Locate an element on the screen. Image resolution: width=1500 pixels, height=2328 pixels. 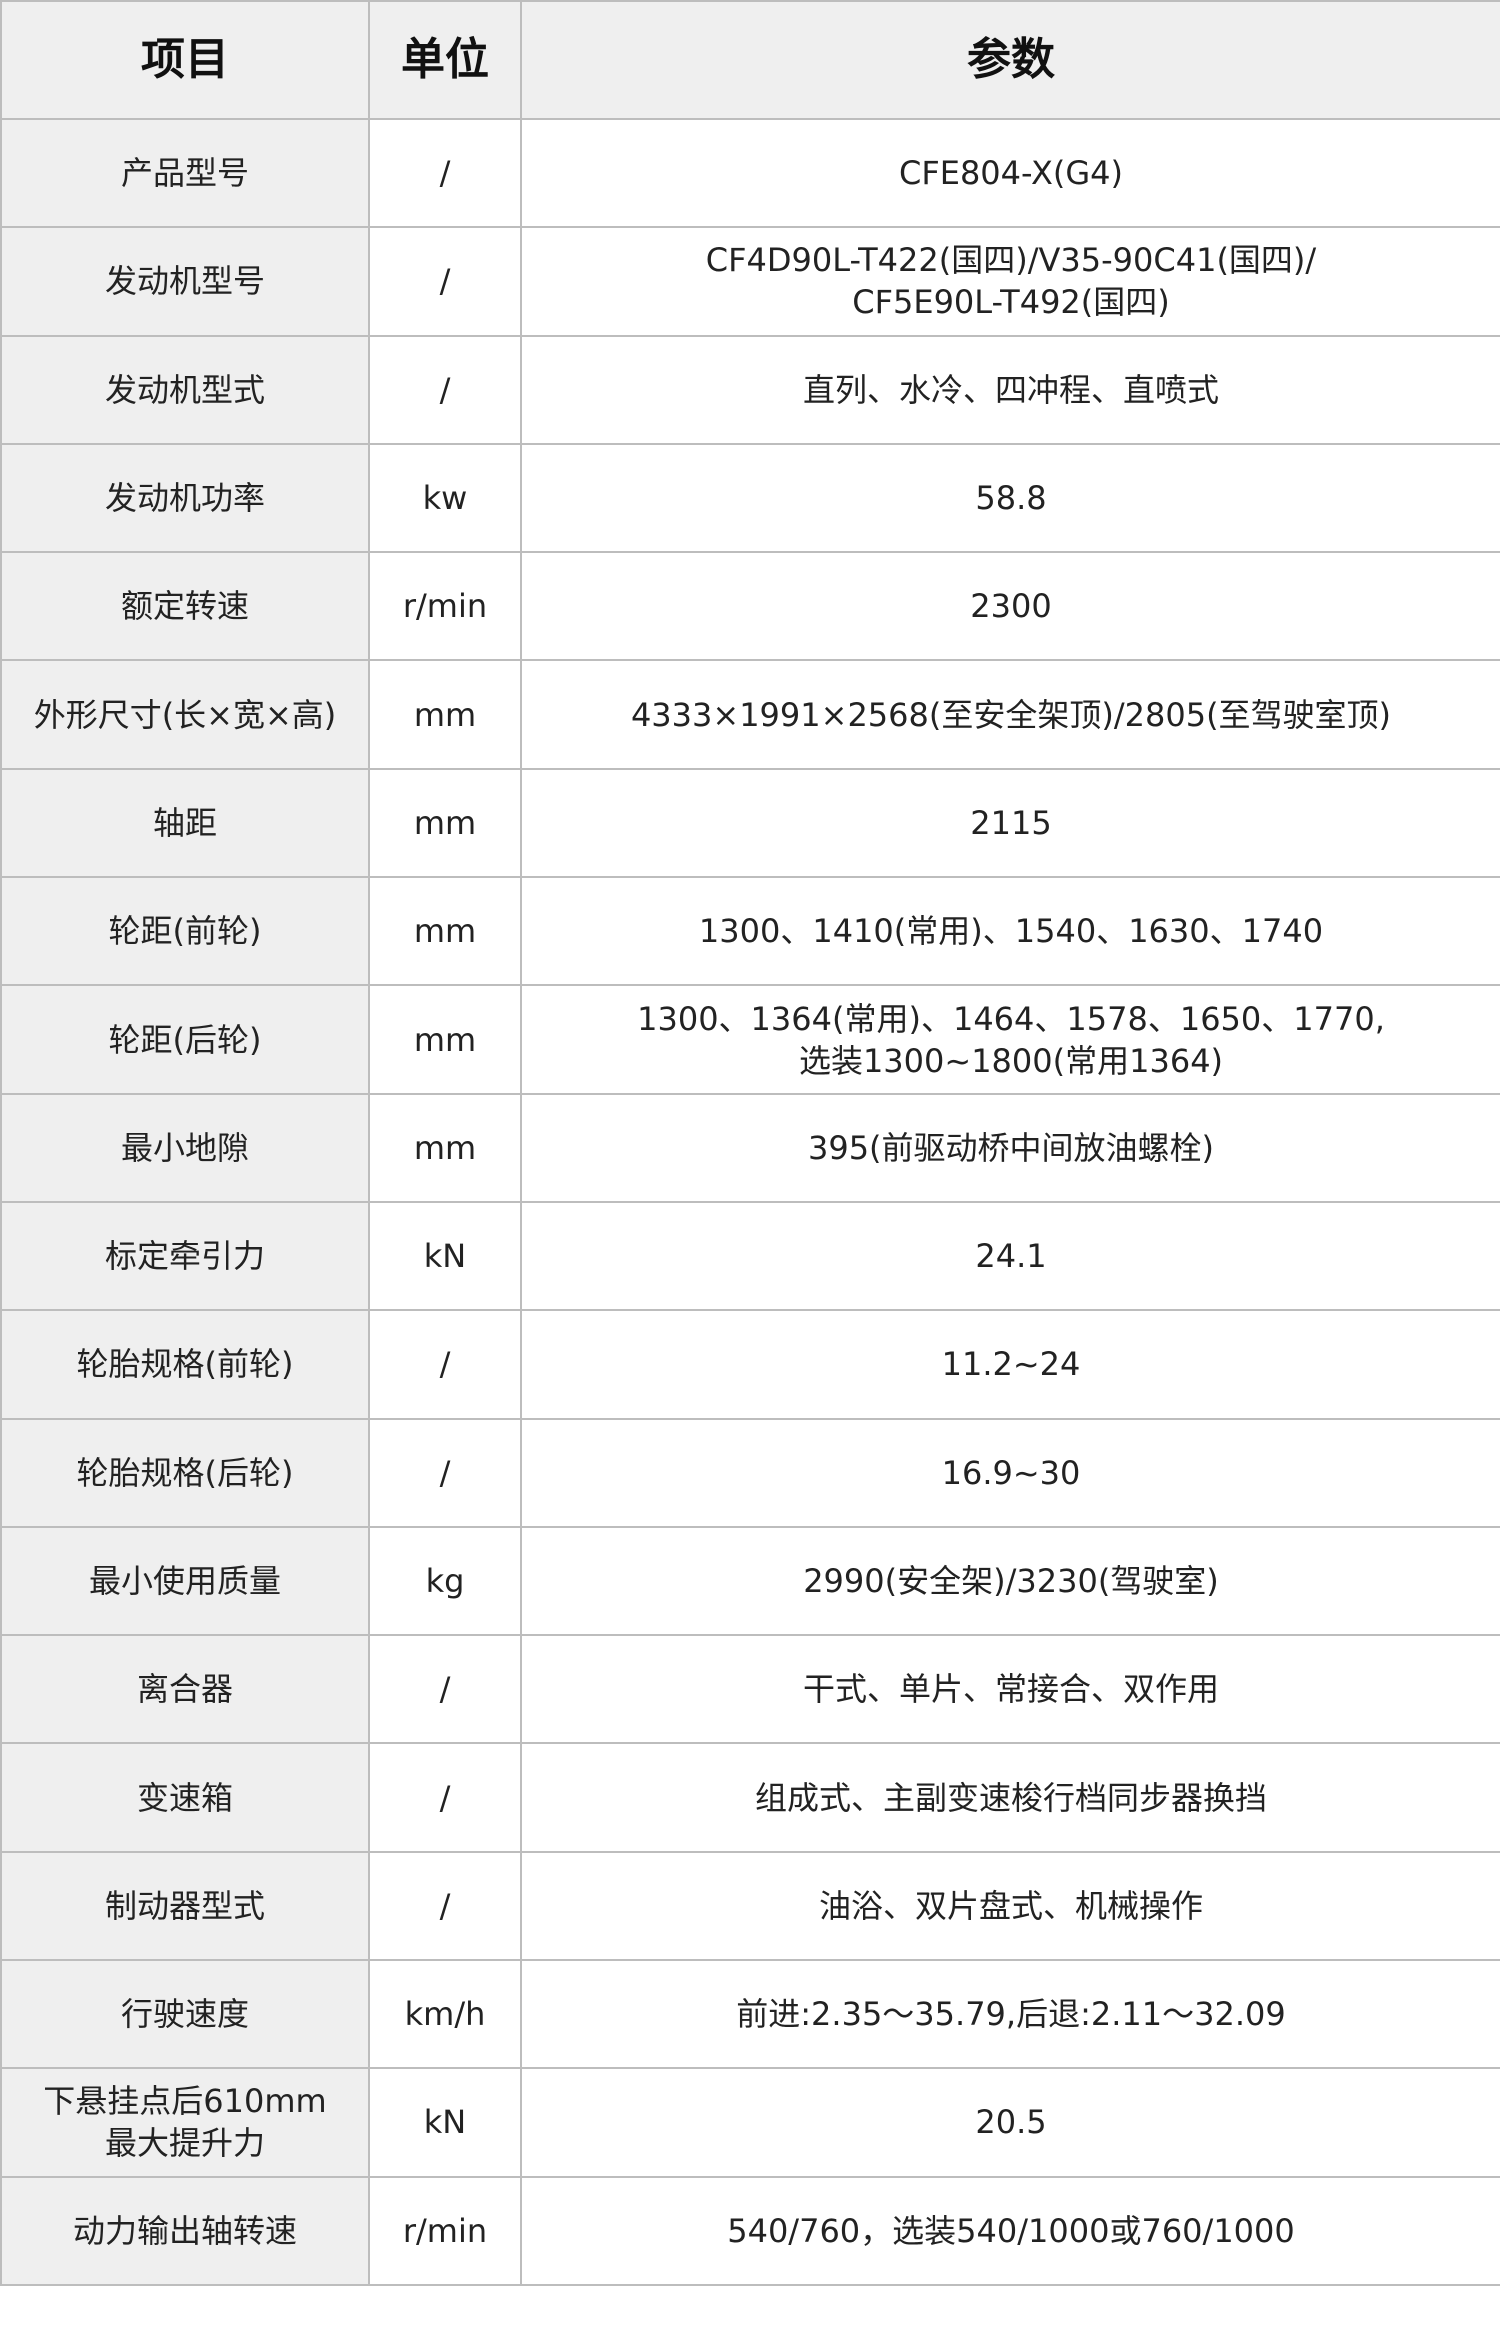
value-cell: 2300 is located at coordinates (1010, 606).